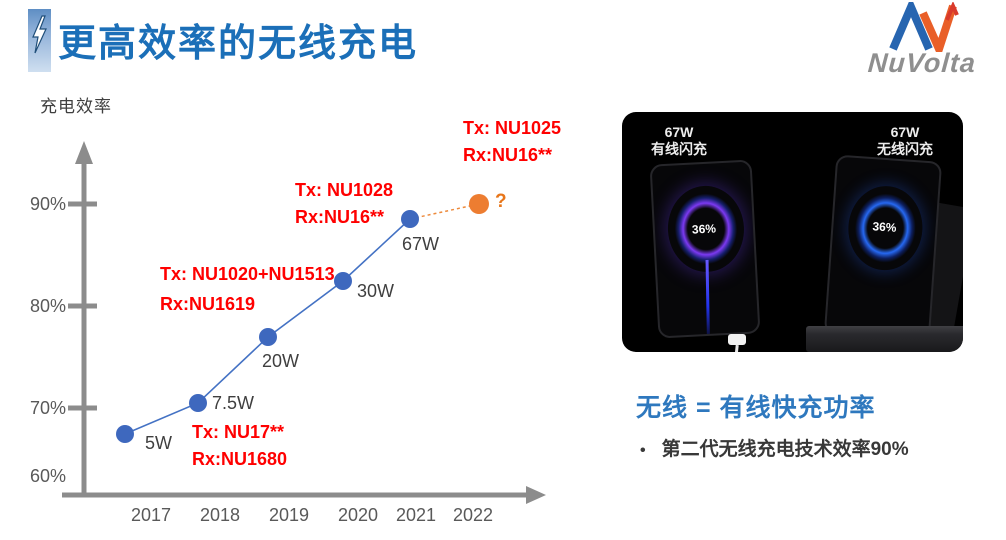 The image size is (1006, 540). Describe the element at coordinates (905, 149) in the screenshot. I see `wireless-mode: 无线闪充` at that location.